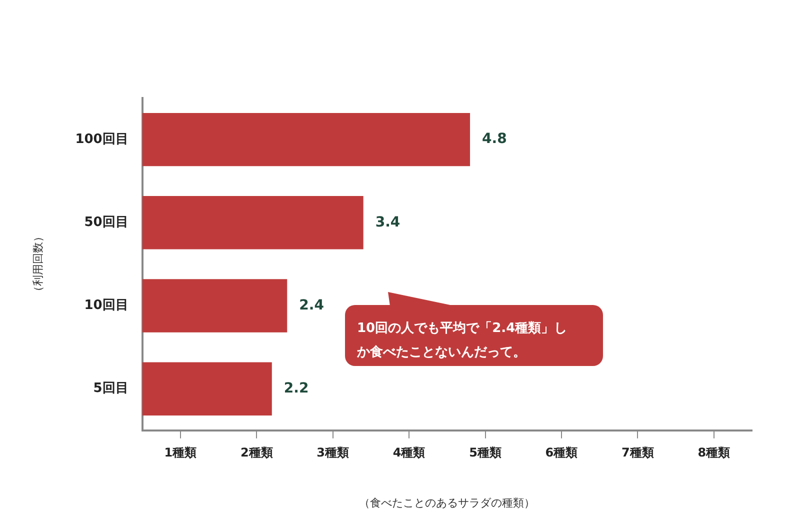 The width and height of the screenshot is (800, 532). Describe the element at coordinates (494, 139) in the screenshot. I see `data-label: 4.8` at that location.